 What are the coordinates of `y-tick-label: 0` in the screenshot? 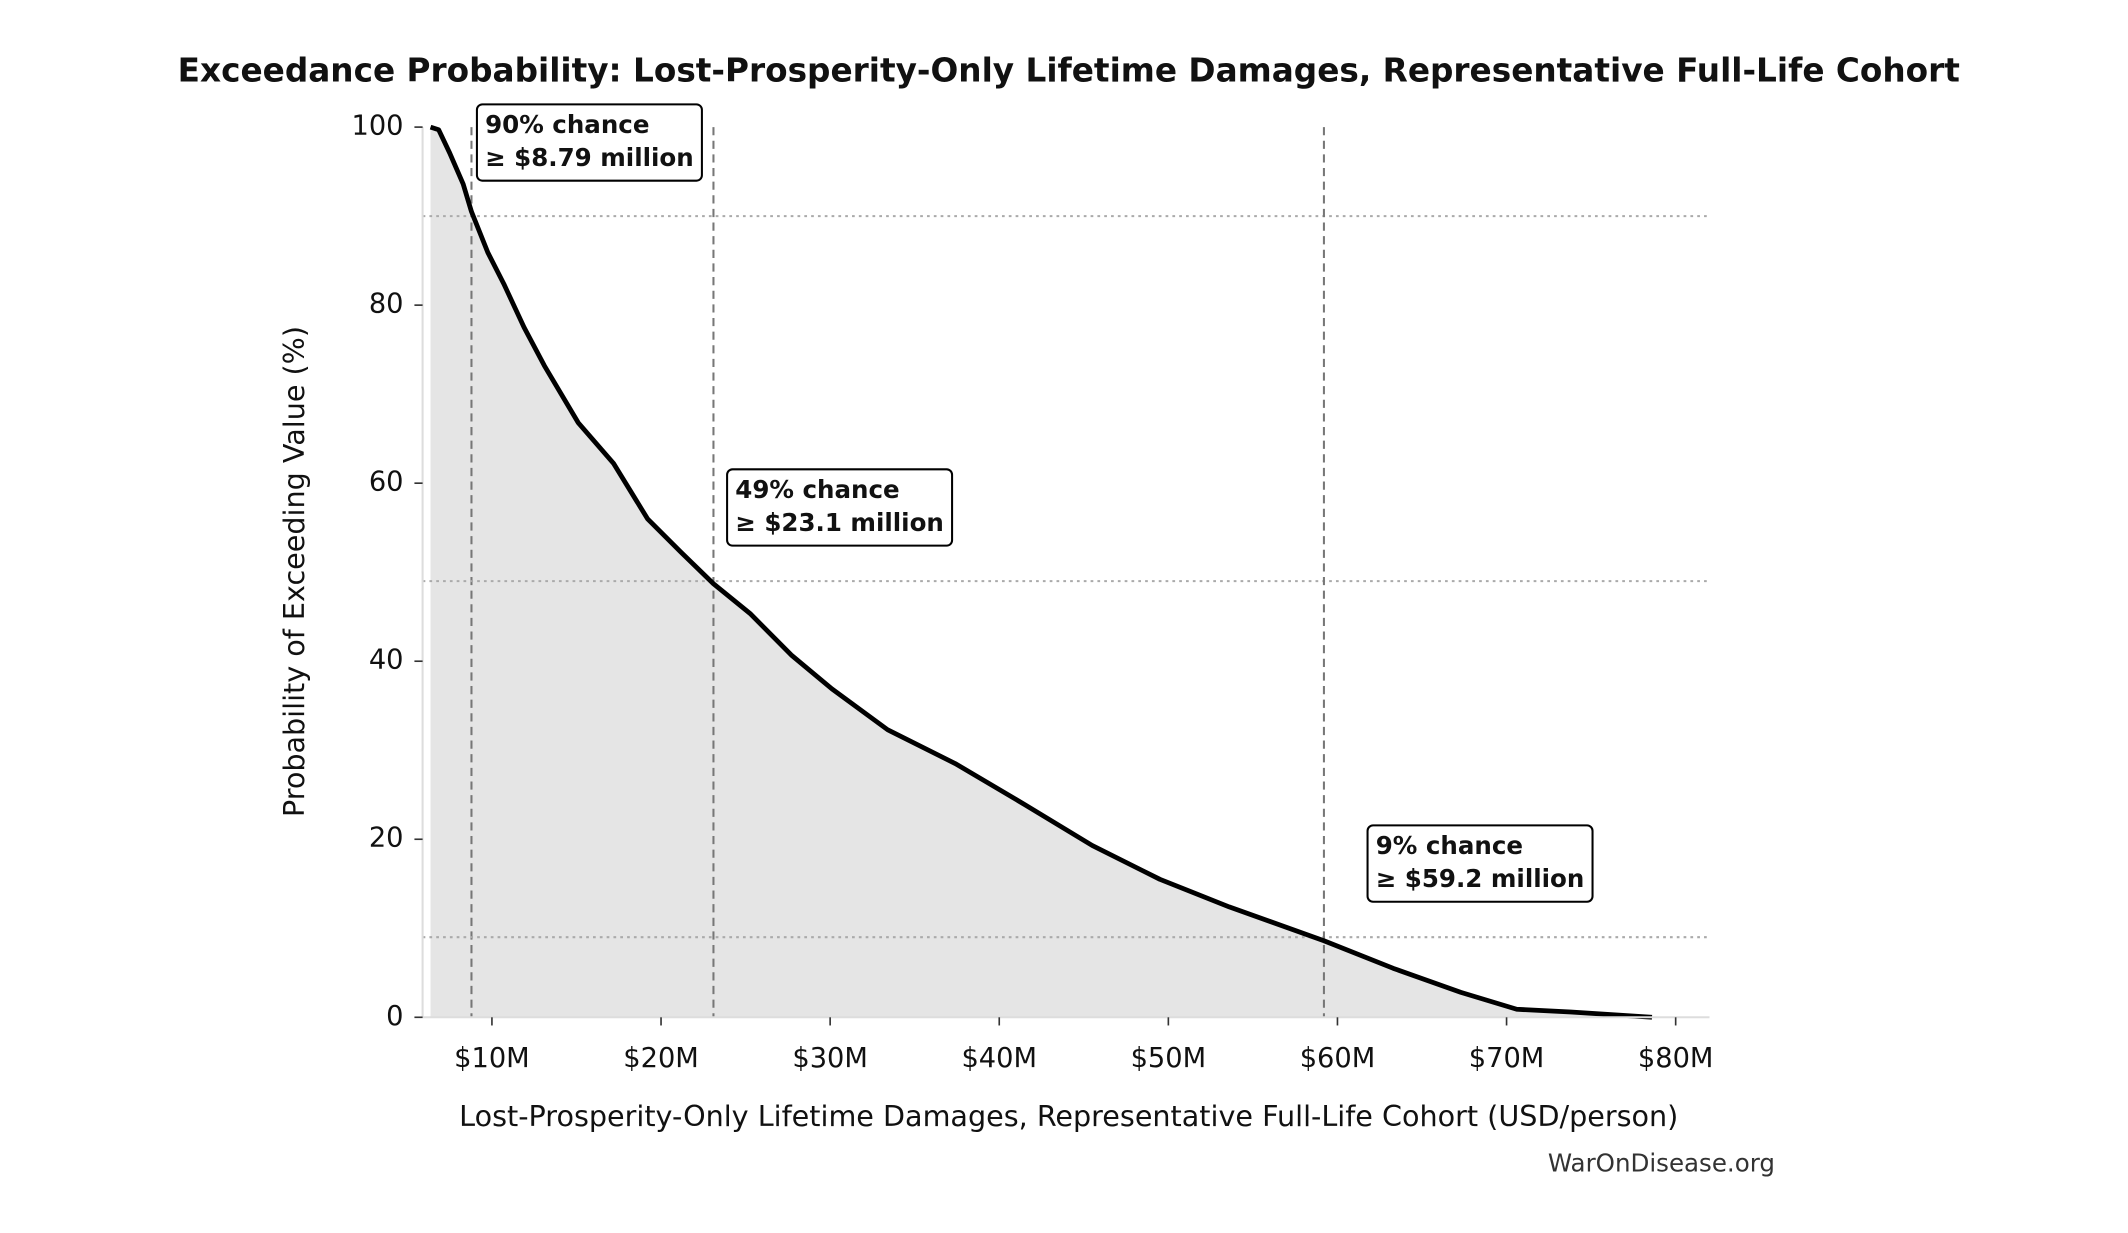 It's located at (394, 1016).